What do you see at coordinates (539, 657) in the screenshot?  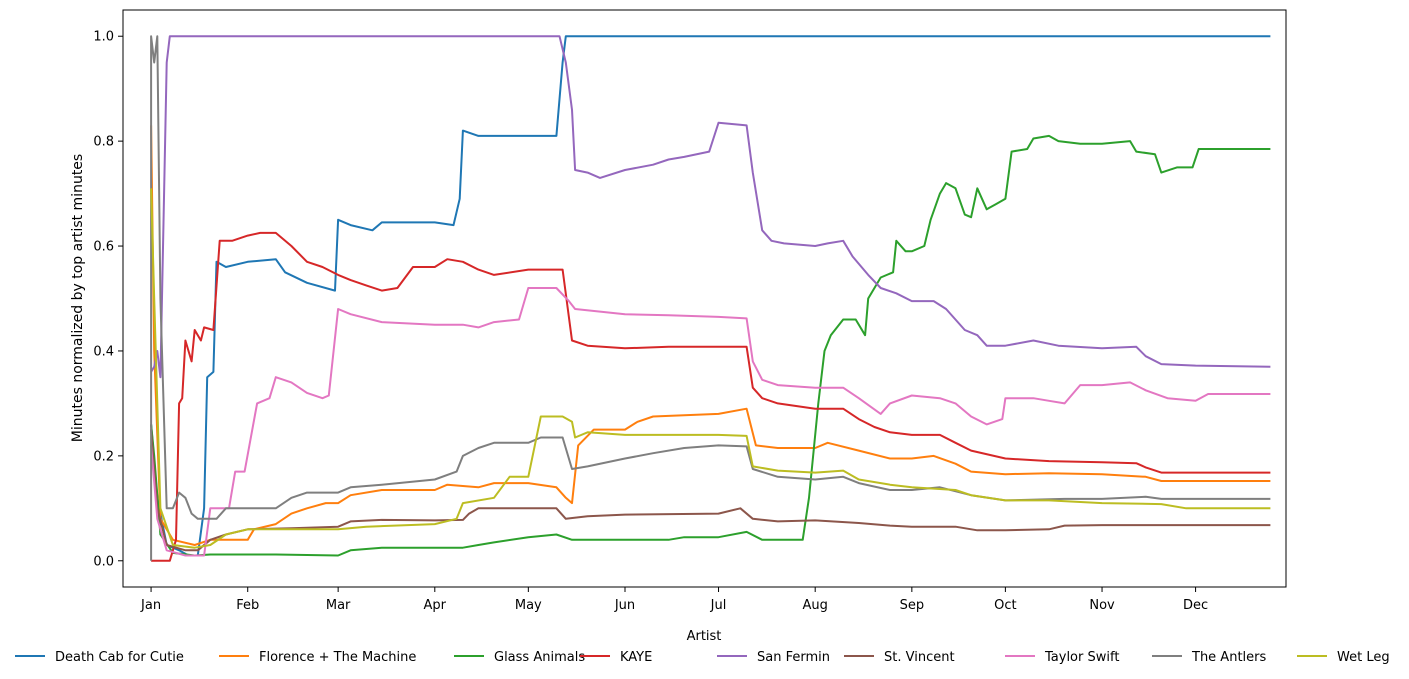 I see `legend-label: Glass Animals` at bounding box center [539, 657].